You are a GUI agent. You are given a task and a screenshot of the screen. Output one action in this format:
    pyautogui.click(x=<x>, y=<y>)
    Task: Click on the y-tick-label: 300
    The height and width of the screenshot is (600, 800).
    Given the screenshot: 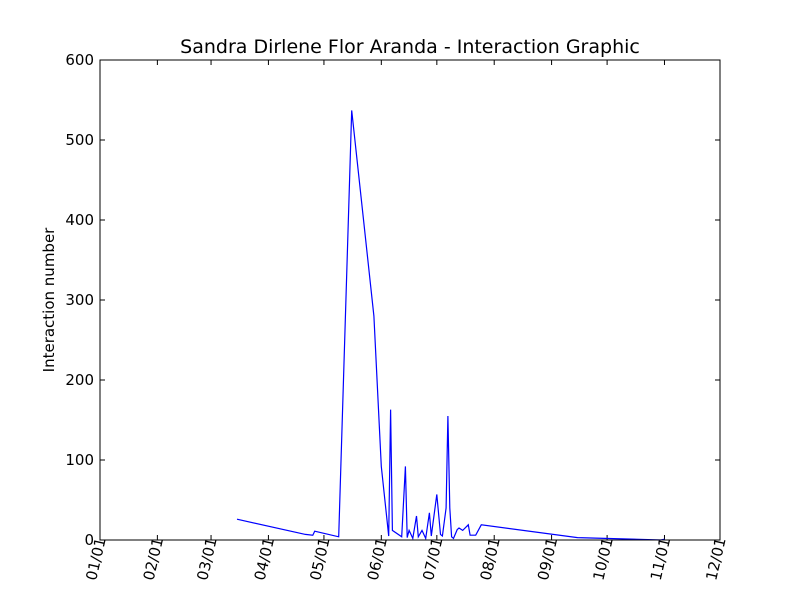 What is the action you would take?
    pyautogui.click(x=79, y=300)
    